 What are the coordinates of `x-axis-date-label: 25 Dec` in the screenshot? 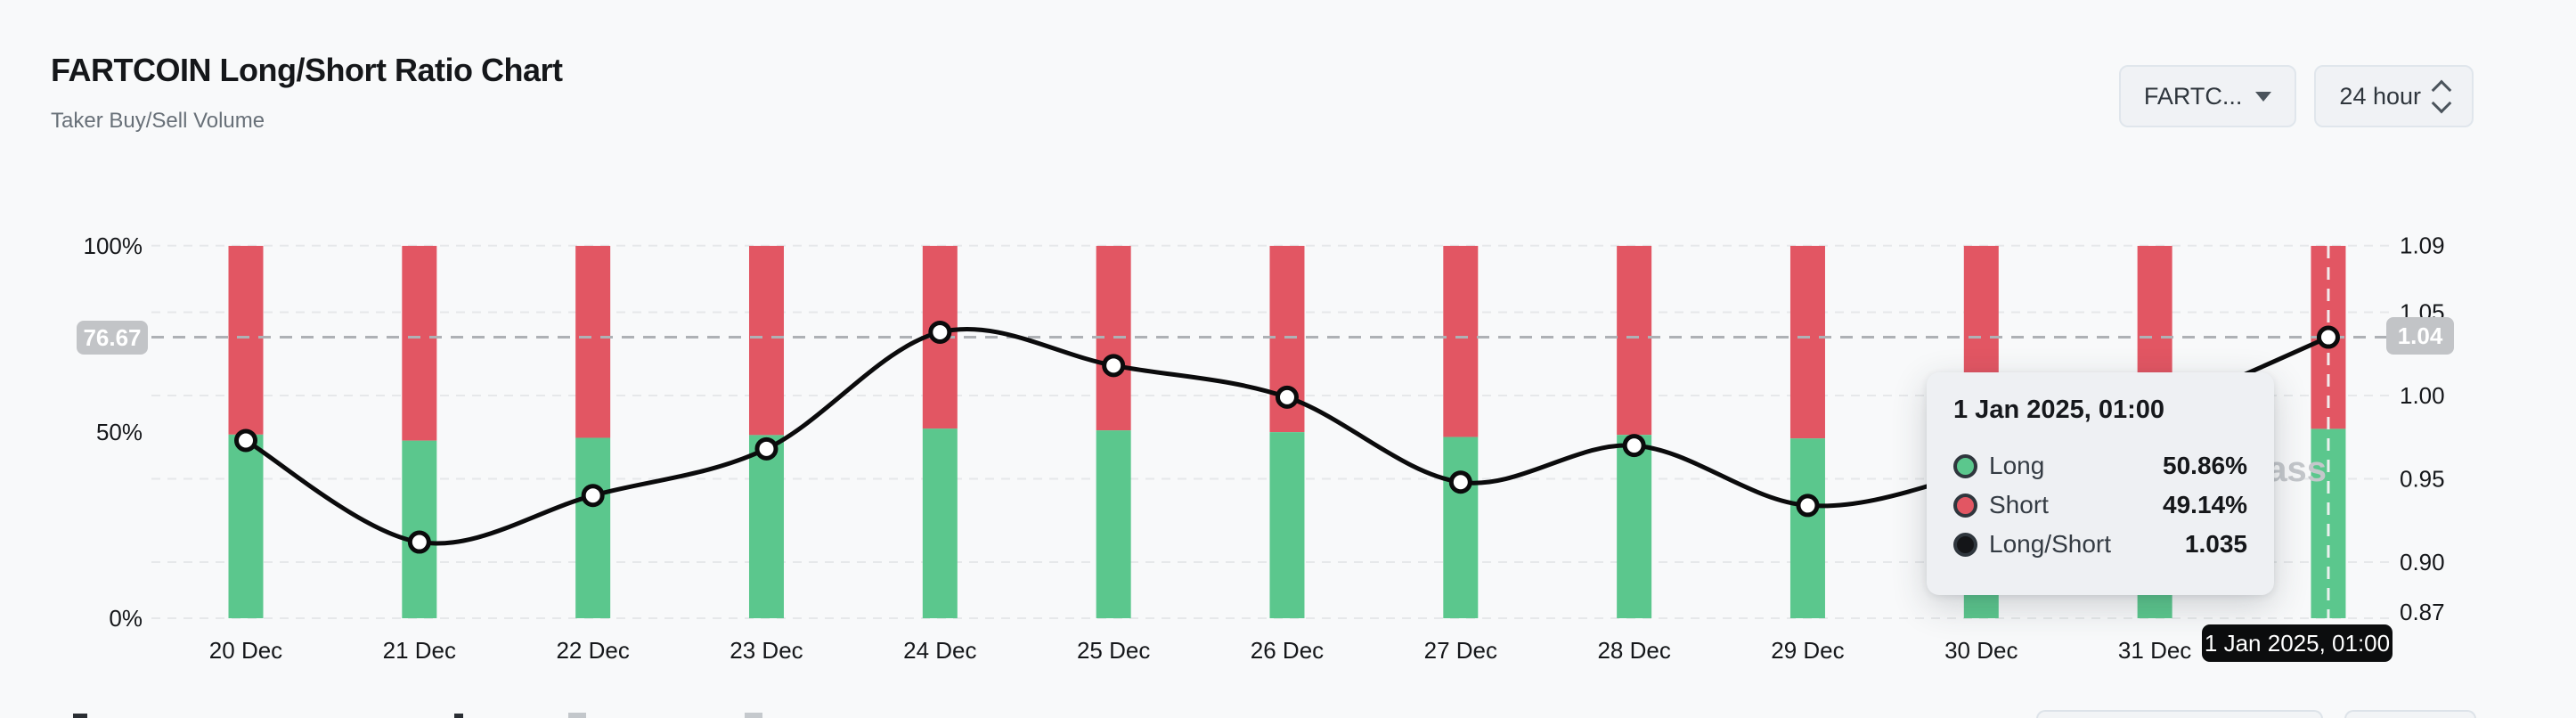 It's located at (1113, 650).